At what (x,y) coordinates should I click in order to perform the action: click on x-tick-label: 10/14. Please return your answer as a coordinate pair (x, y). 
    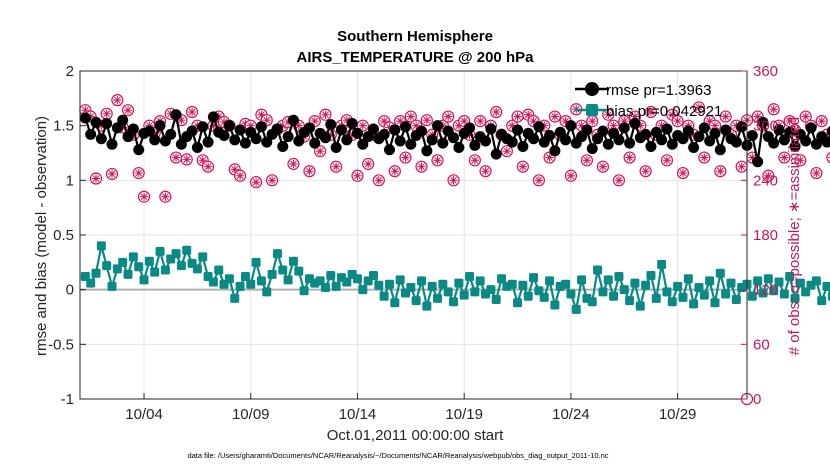
    Looking at the image, I should click on (358, 414).